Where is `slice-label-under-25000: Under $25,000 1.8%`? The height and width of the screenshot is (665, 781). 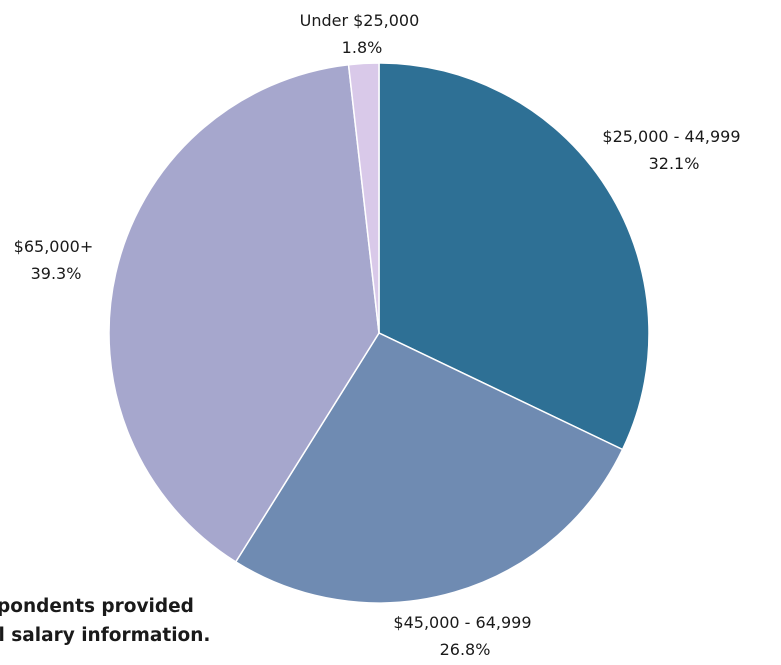
slice-label-under-25000: Under $25,000 1.8% is located at coordinates (362, 34).